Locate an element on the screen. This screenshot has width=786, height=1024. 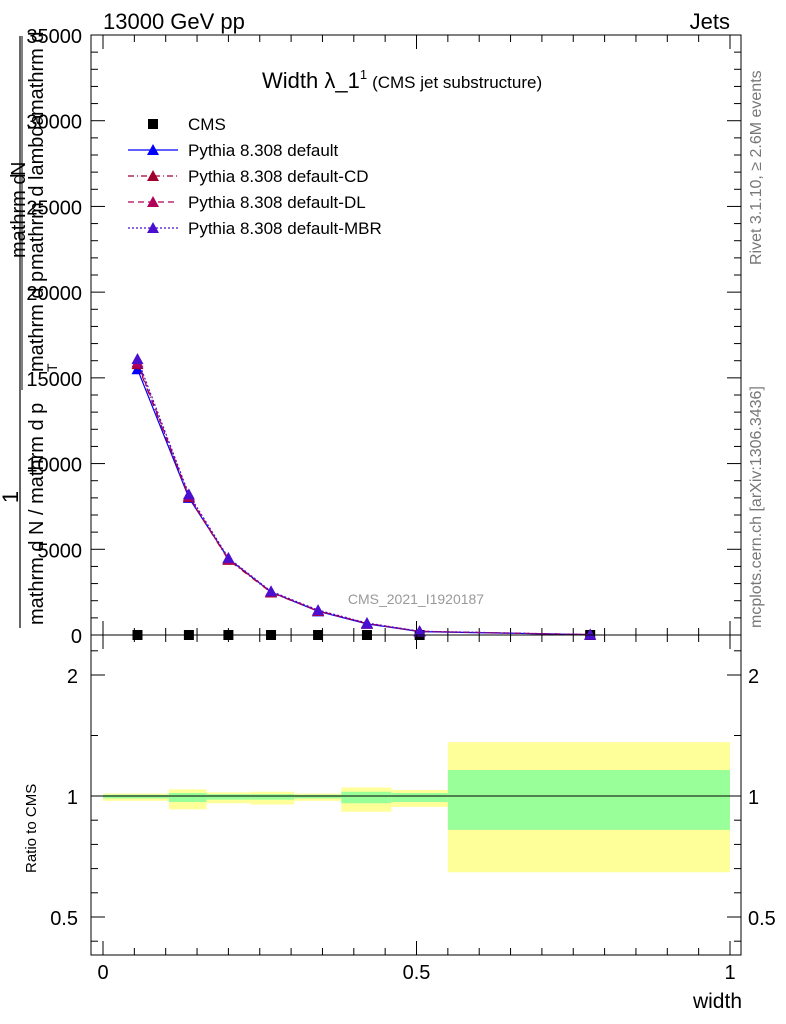
y-label-line-4: mathrm d is located at coordinates (37, 74).